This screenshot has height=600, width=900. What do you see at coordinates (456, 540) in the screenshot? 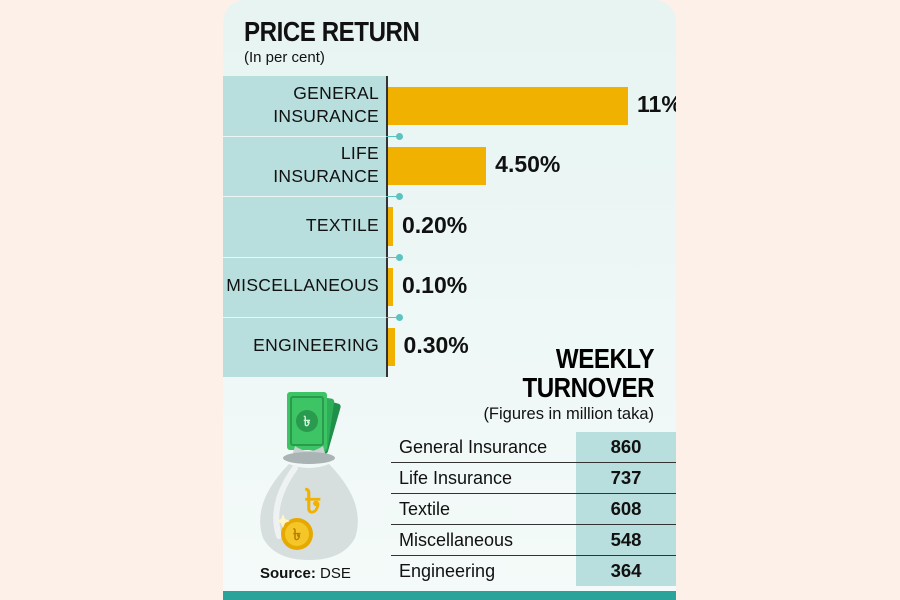
I see `row-name: Miscellaneous` at bounding box center [456, 540].